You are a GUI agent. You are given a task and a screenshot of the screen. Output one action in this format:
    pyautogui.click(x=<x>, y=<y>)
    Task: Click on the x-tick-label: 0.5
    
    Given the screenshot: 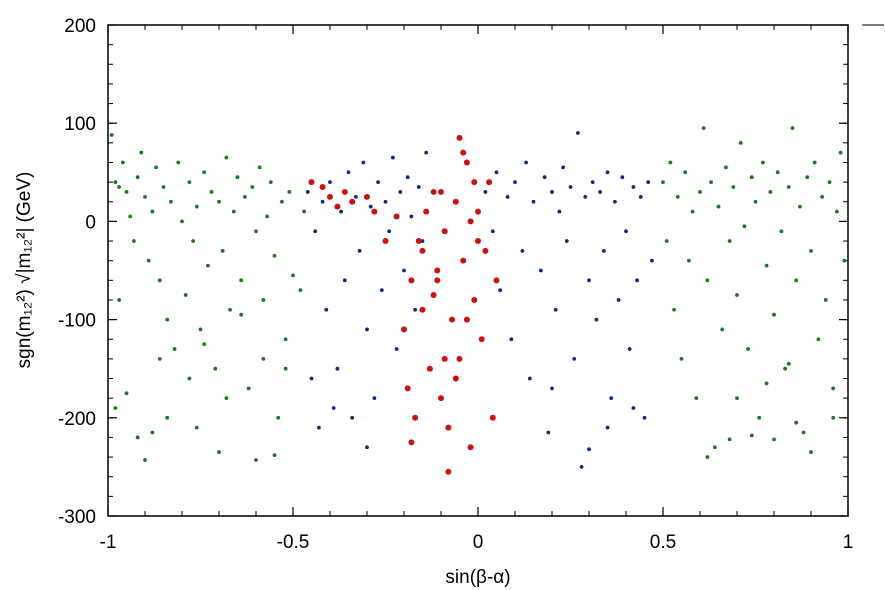 What is the action you would take?
    pyautogui.click(x=663, y=542)
    